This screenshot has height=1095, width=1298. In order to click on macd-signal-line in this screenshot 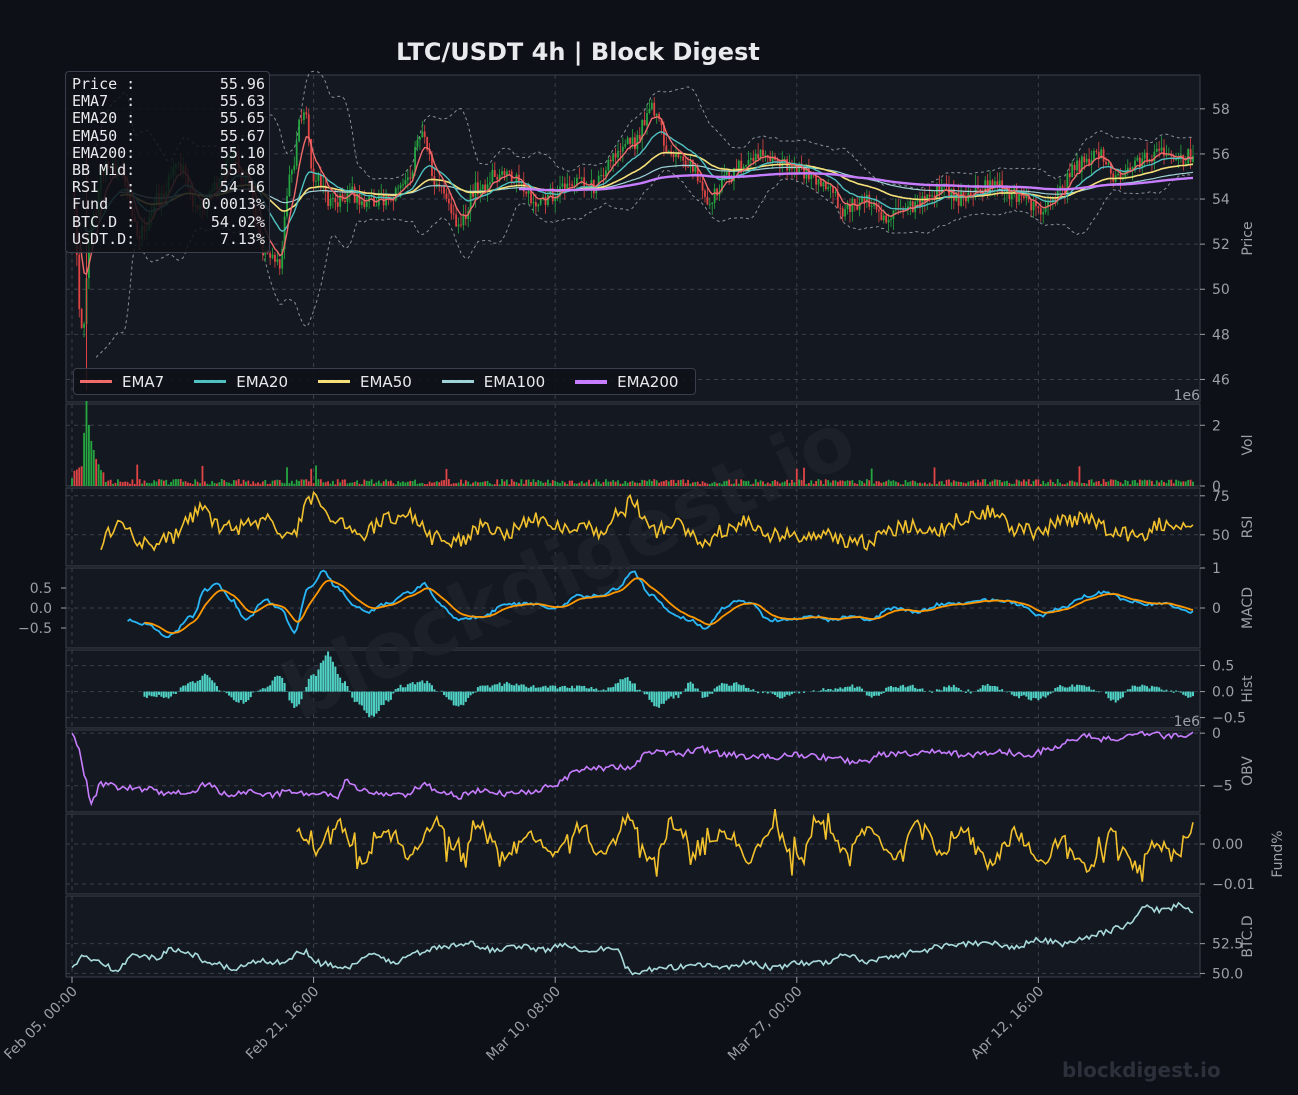, I will do `click(669, 605)`.